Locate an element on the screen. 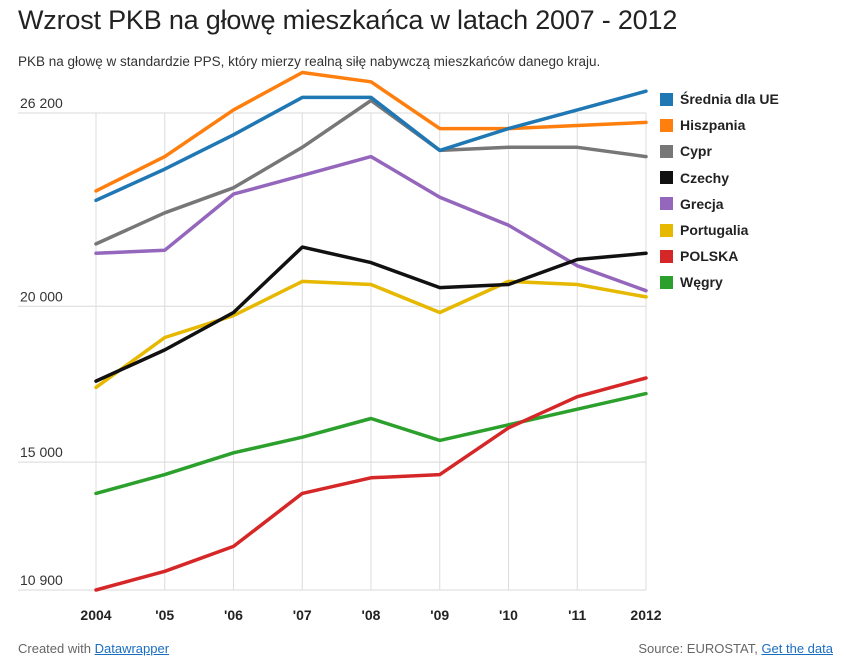 The height and width of the screenshot is (665, 846). x-tick-label: '06 is located at coordinates (233, 615).